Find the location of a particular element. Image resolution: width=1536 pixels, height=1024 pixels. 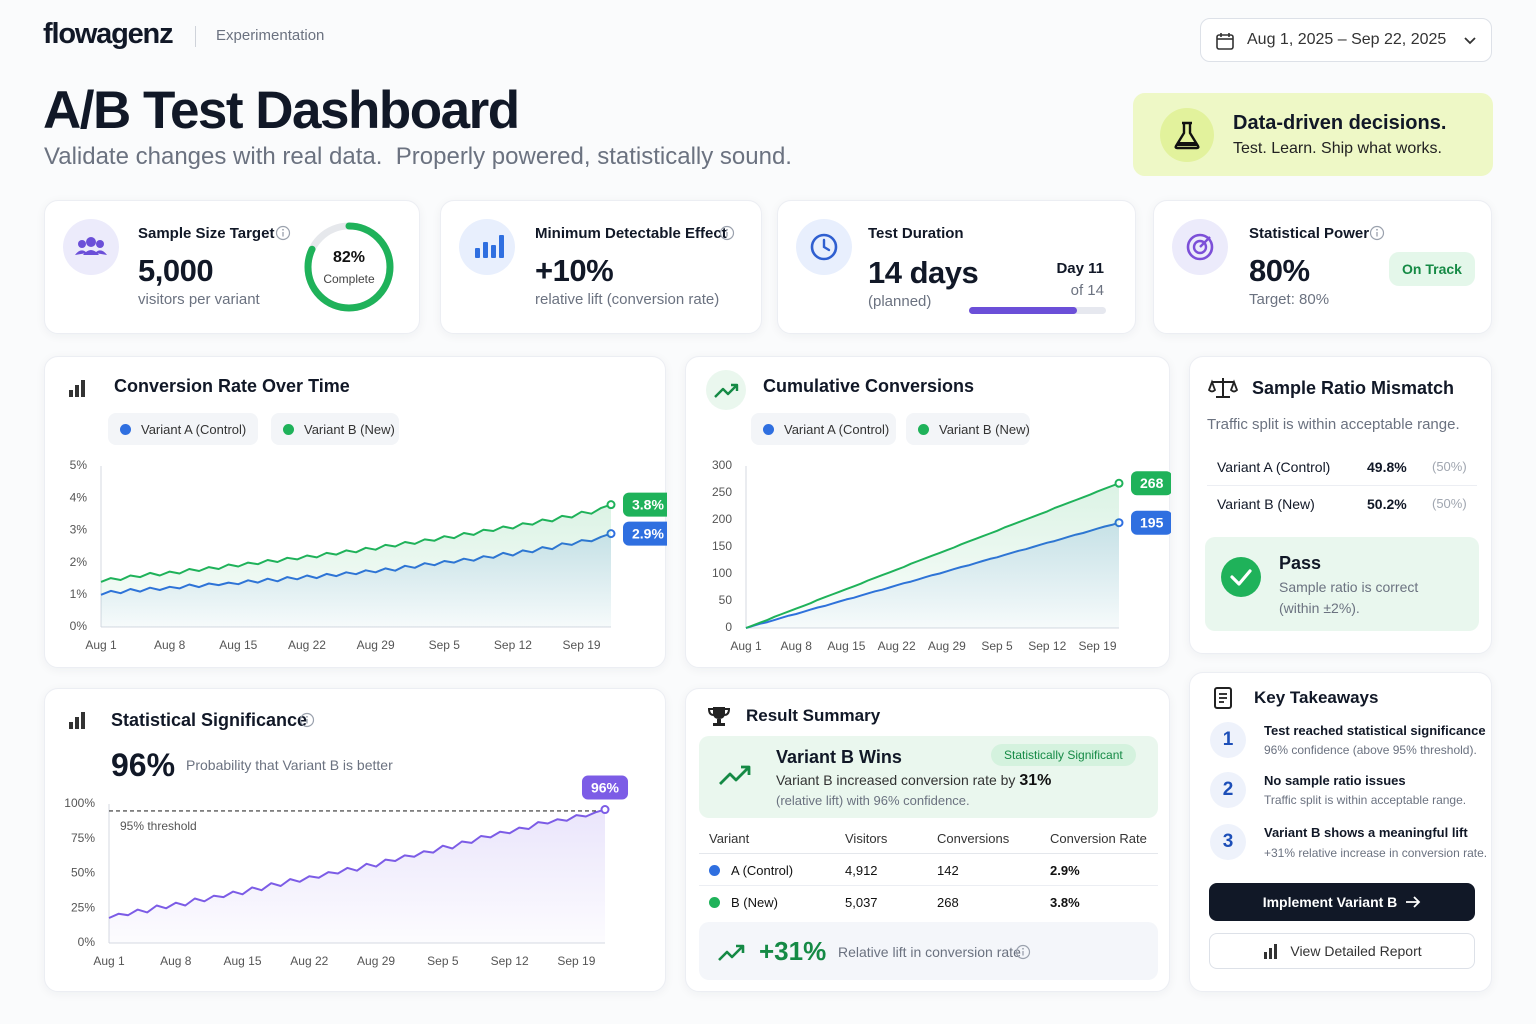

badge: Statistically Significant is located at coordinates (1063, 755).